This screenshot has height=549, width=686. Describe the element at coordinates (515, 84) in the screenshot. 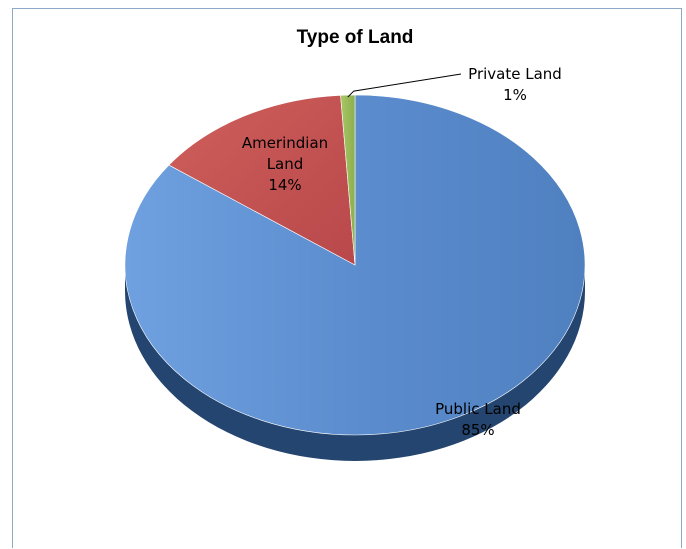

I see `private-land-label: Private Land 1%` at that location.